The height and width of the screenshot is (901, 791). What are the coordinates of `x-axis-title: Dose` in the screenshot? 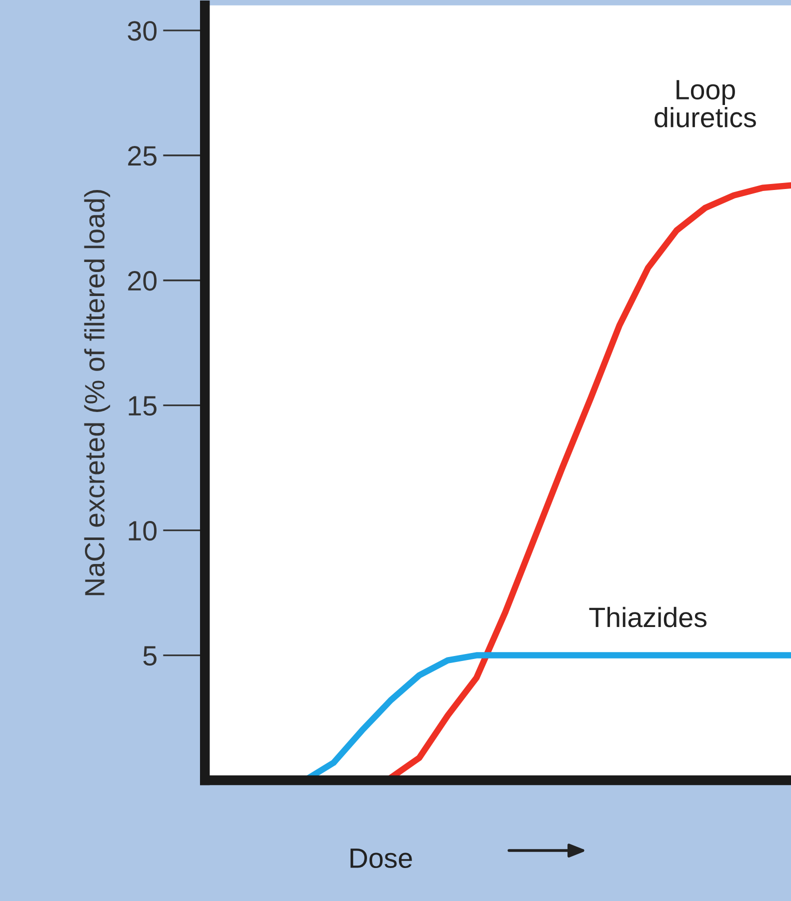 It's located at (381, 858).